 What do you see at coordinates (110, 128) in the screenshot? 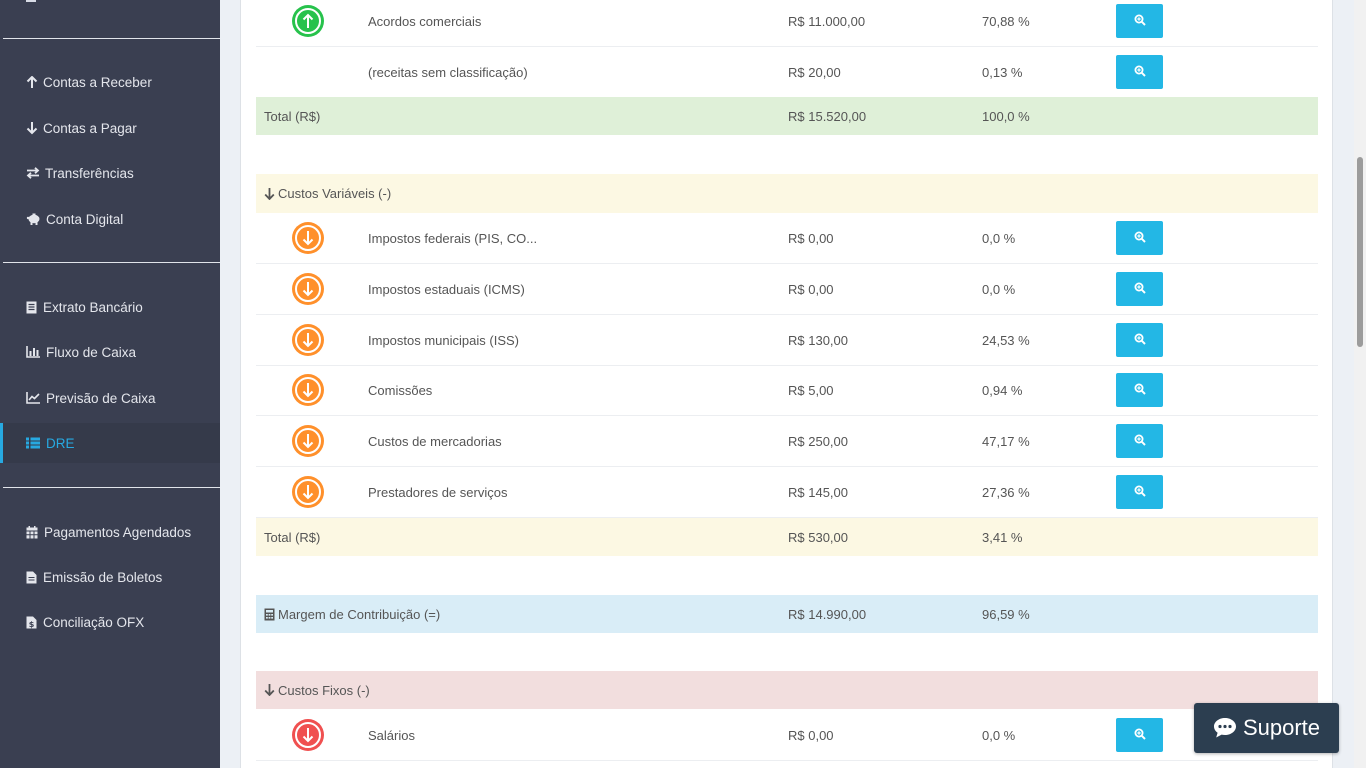
I see `sidebar-item-contas-a-pagar: Contas a Pagar` at bounding box center [110, 128].